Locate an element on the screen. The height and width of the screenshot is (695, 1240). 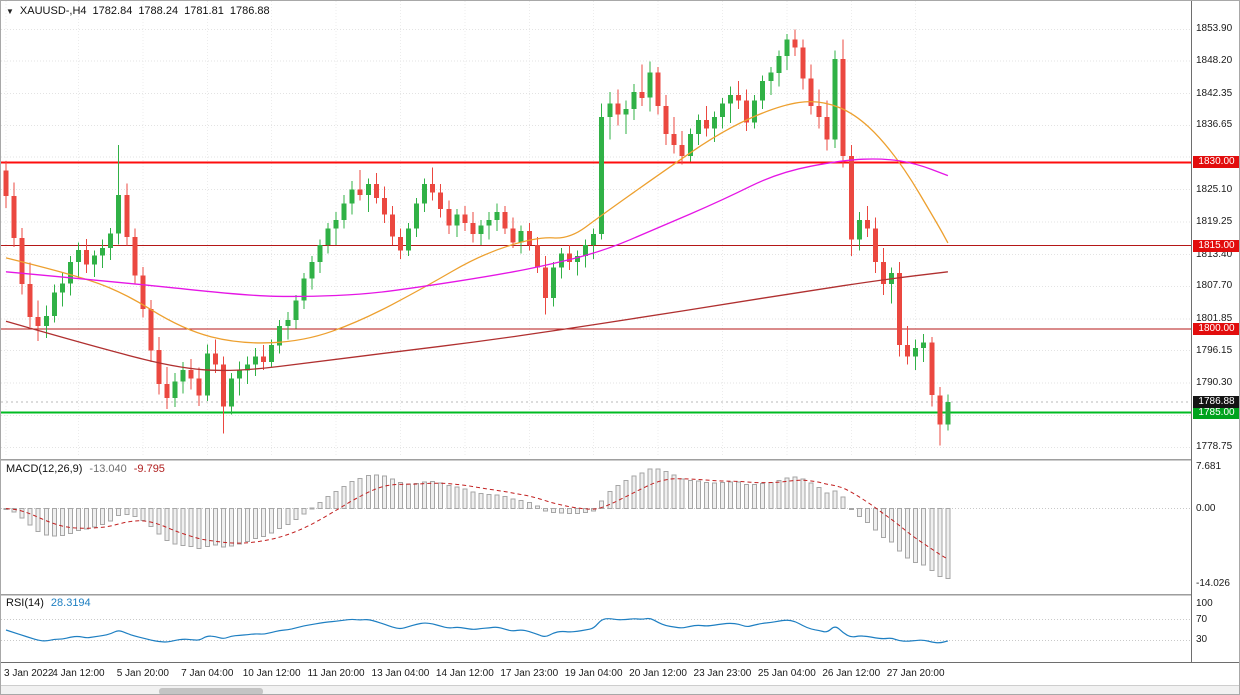
macd-signal-value: -9.795 is located at coordinates (149, 469).